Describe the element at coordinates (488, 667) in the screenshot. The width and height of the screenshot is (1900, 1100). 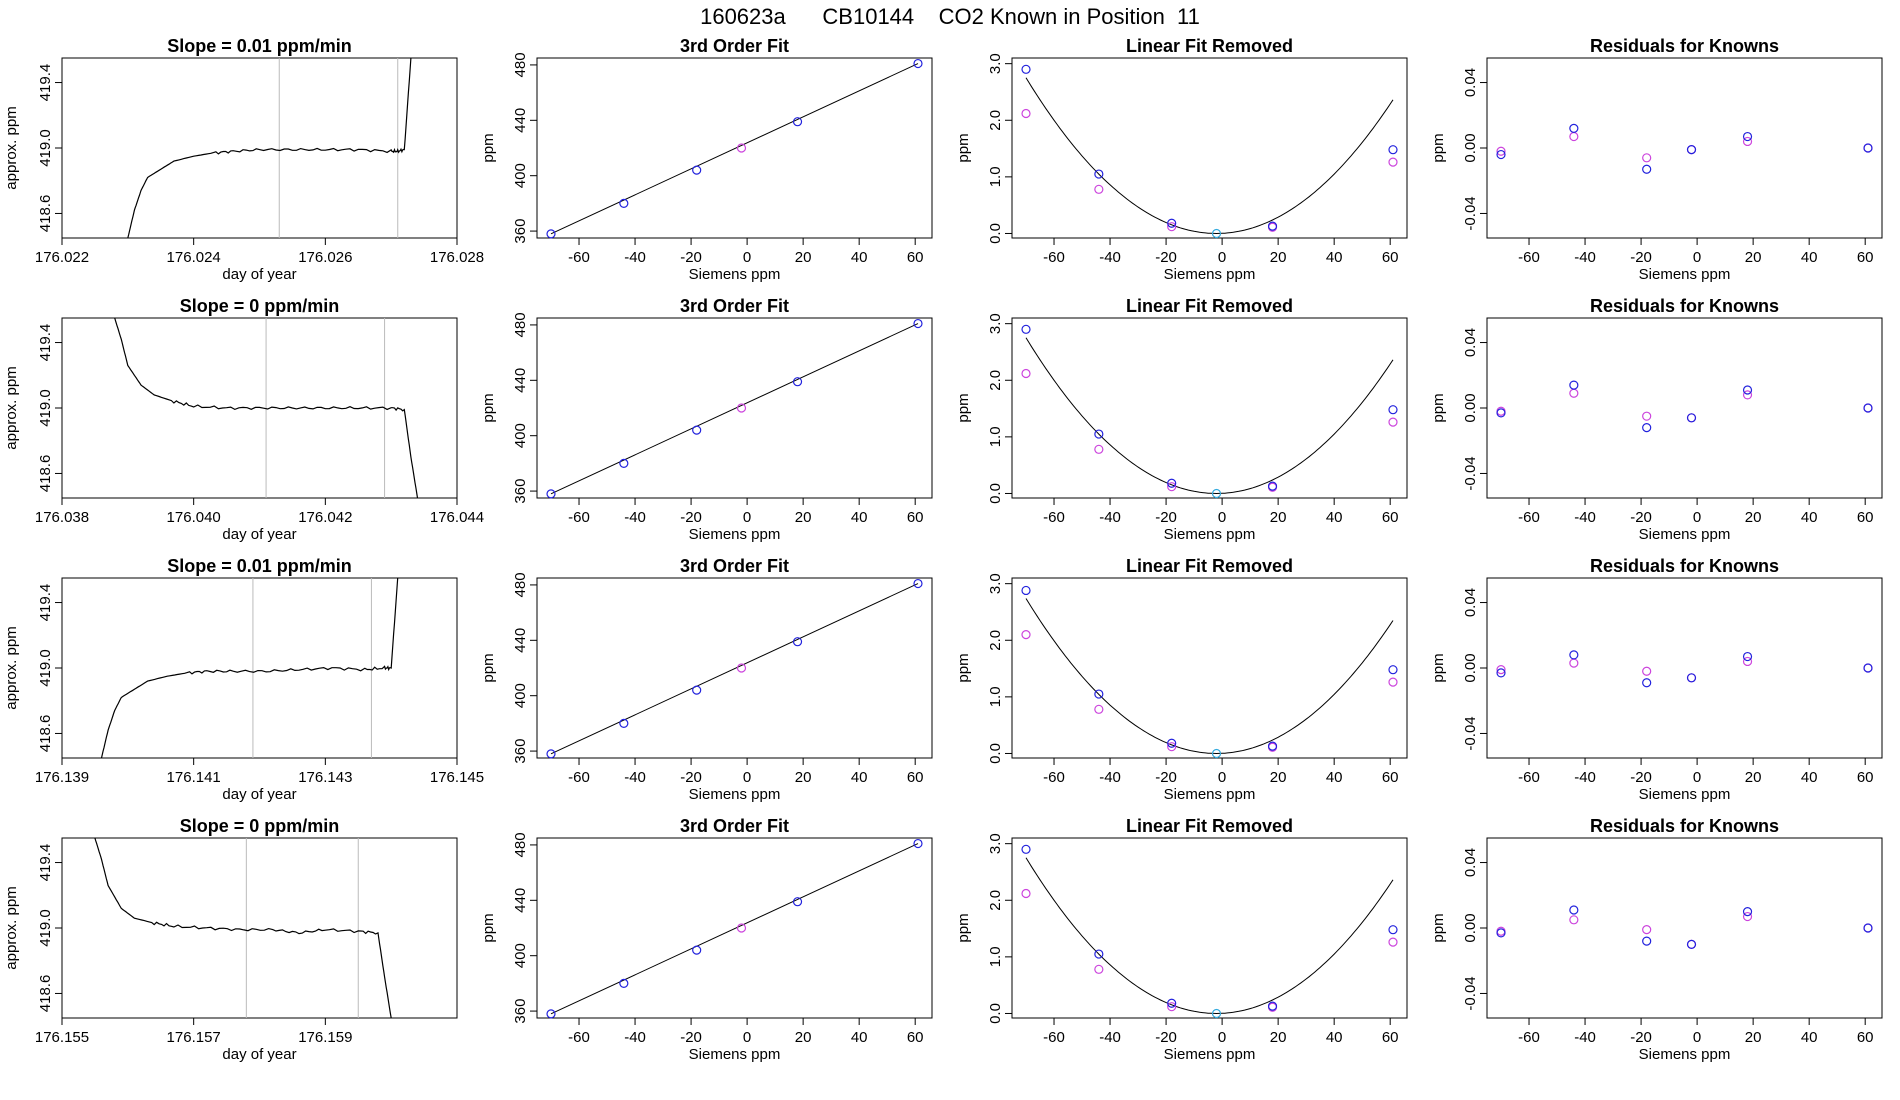
I see `fit-3-y-axis-label: ppm` at that location.